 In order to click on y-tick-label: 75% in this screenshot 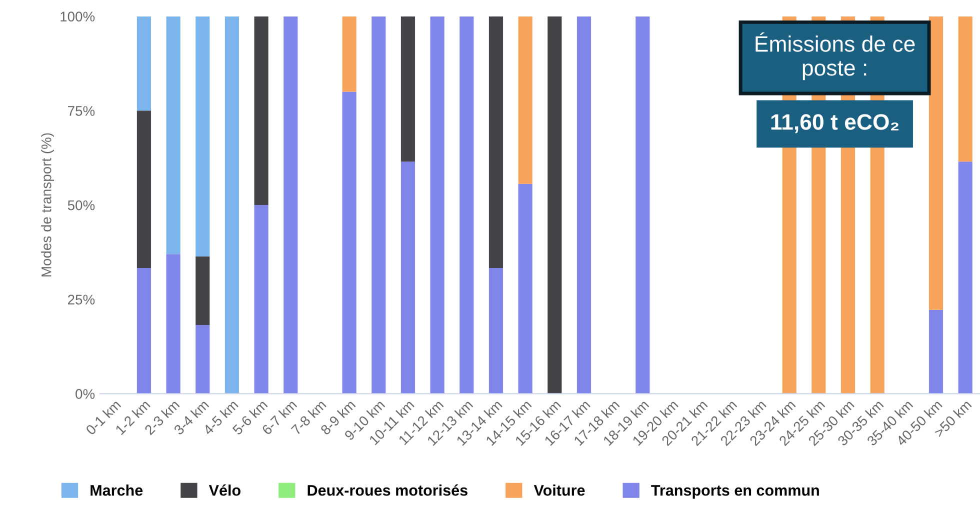, I will do `click(81, 111)`.